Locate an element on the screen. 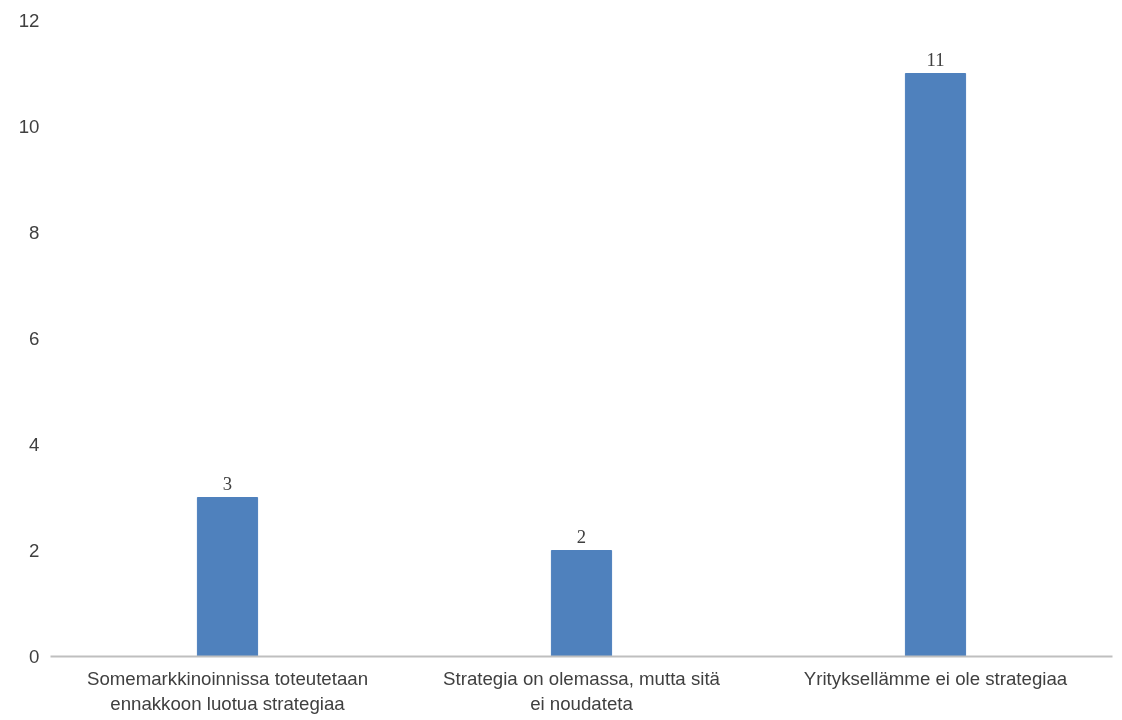  data-label: 3 is located at coordinates (227, 483).